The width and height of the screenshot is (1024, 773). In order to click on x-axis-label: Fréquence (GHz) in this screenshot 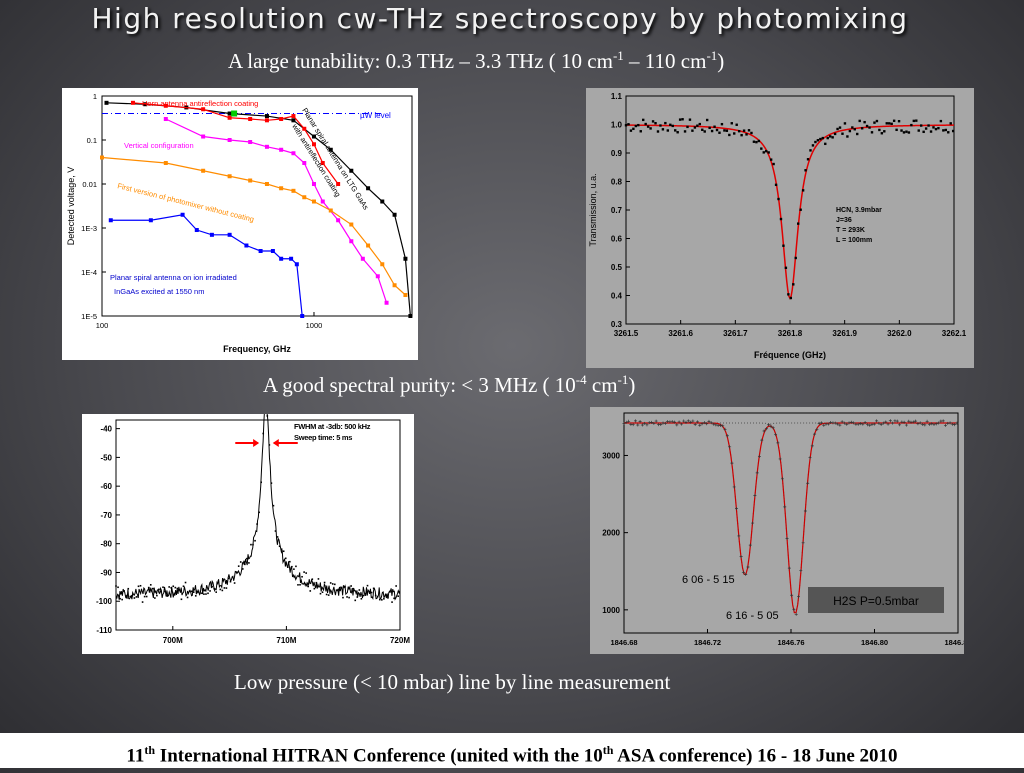, I will do `click(790, 355)`.